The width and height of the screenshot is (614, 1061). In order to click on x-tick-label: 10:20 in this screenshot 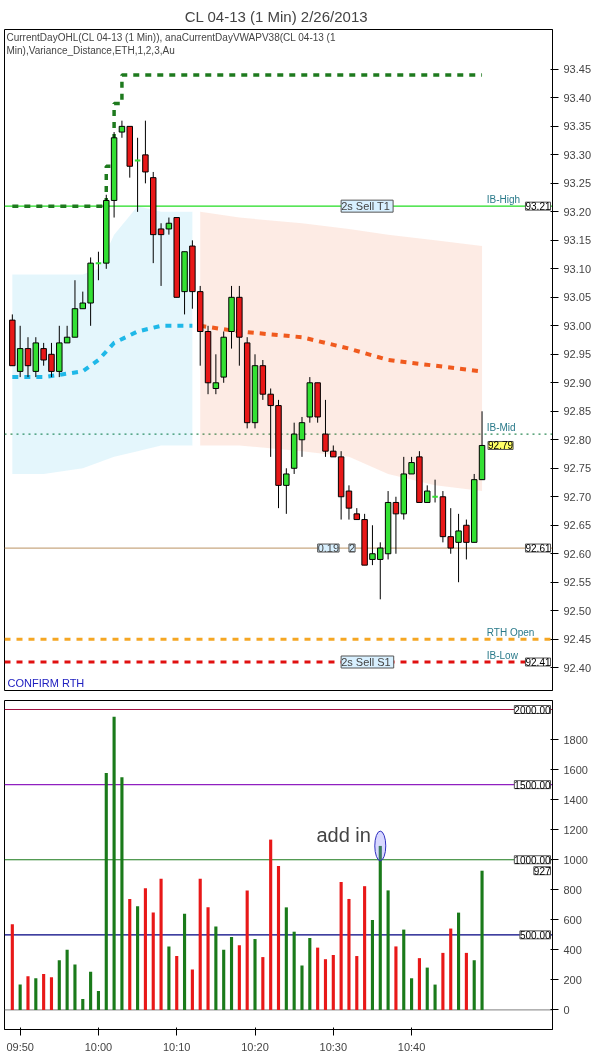, I will do `click(255, 1046)`.